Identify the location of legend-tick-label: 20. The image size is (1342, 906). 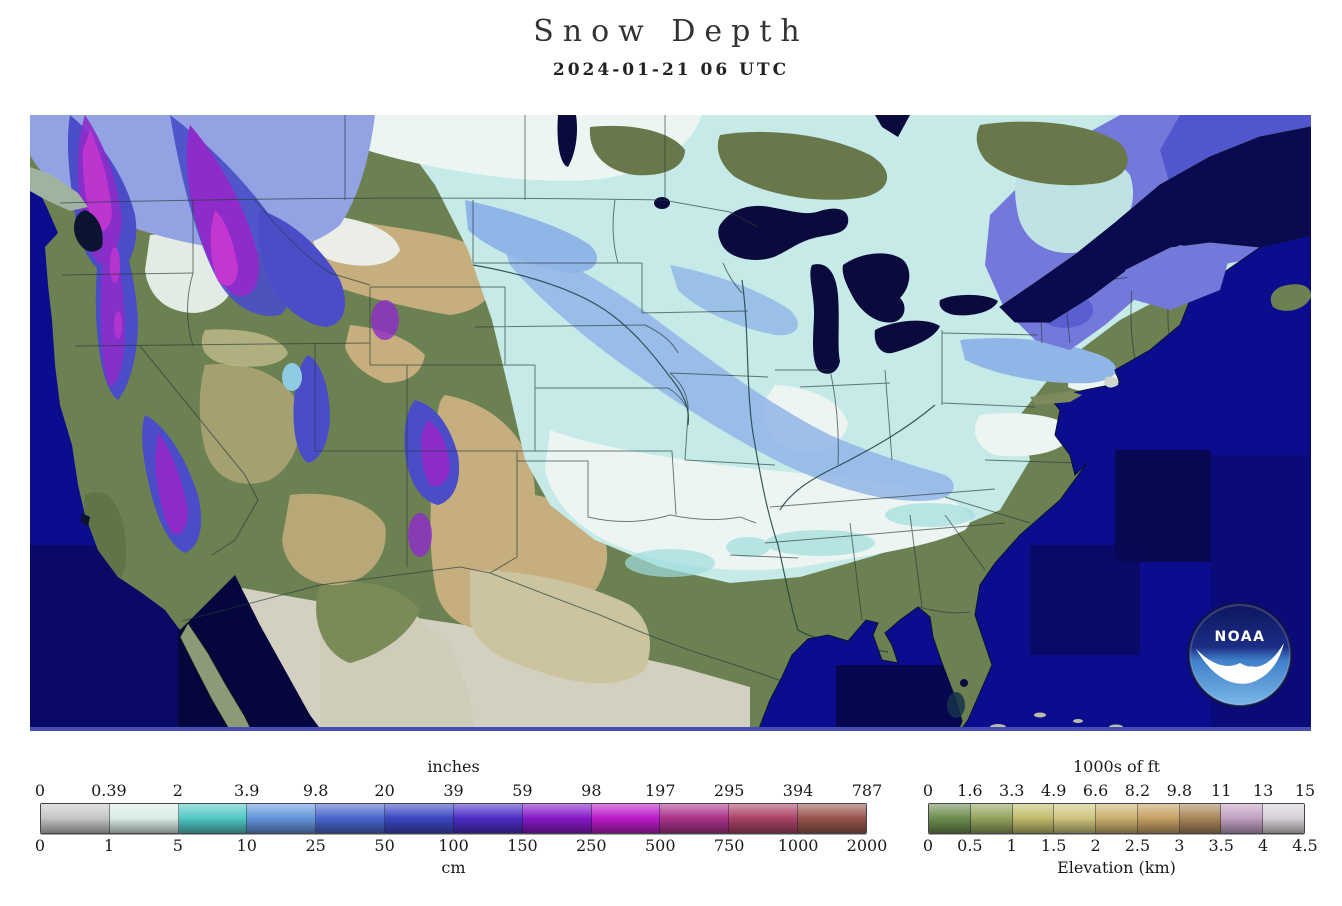
(384, 790).